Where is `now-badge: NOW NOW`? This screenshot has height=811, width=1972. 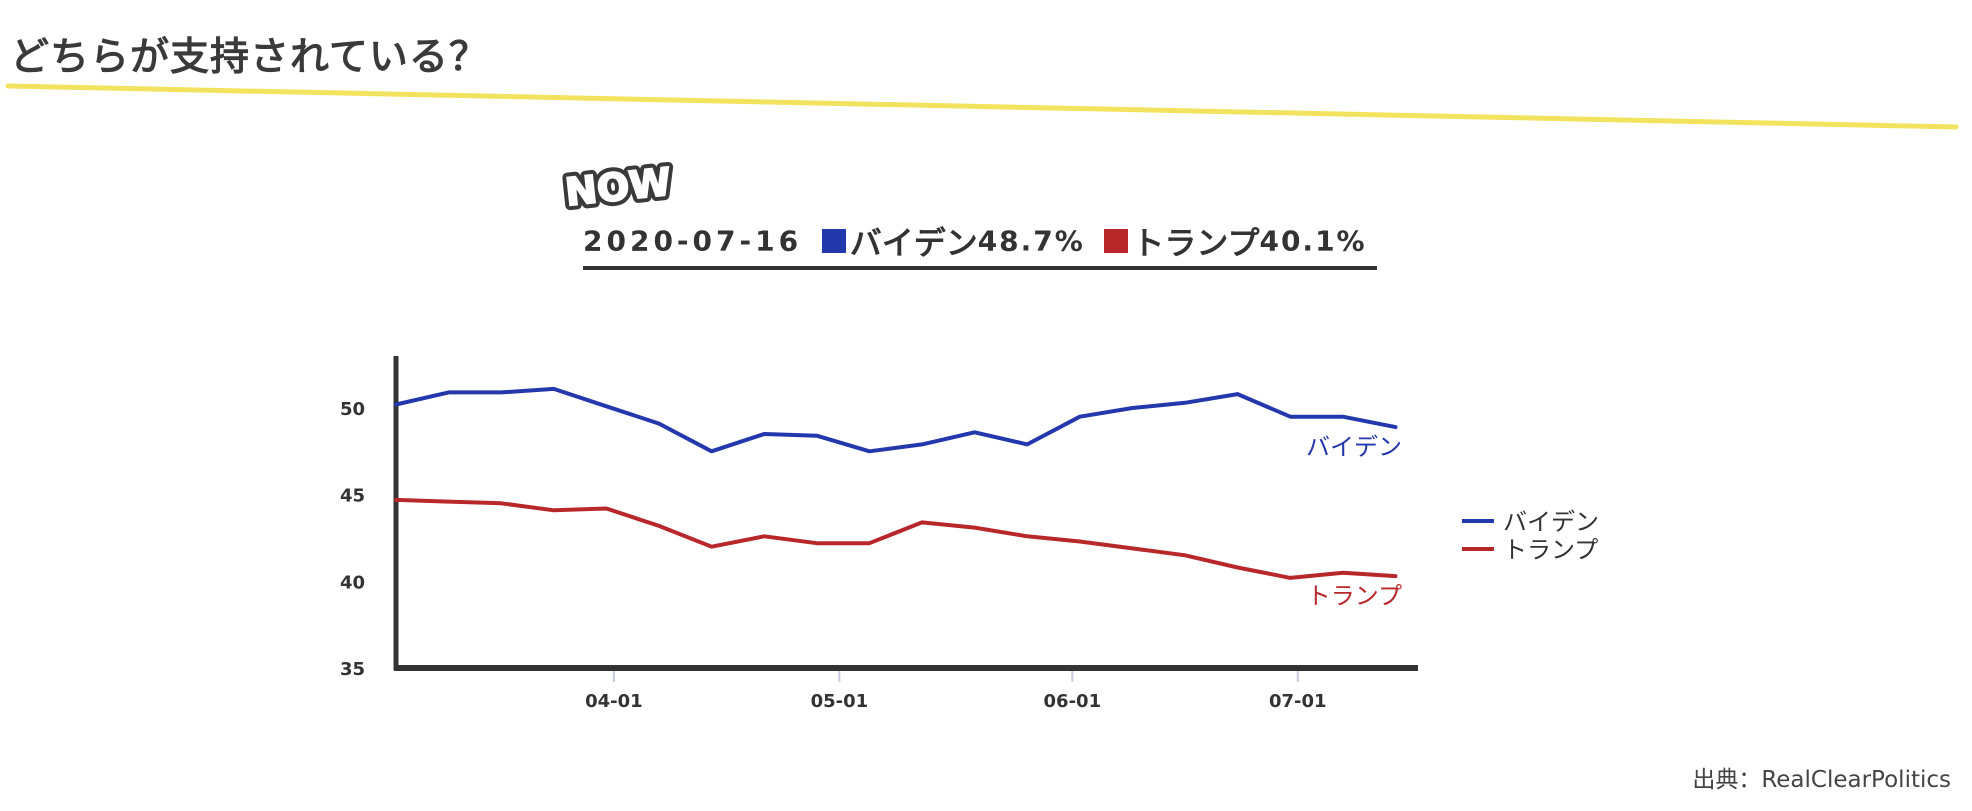 now-badge: NOW NOW is located at coordinates (618, 186).